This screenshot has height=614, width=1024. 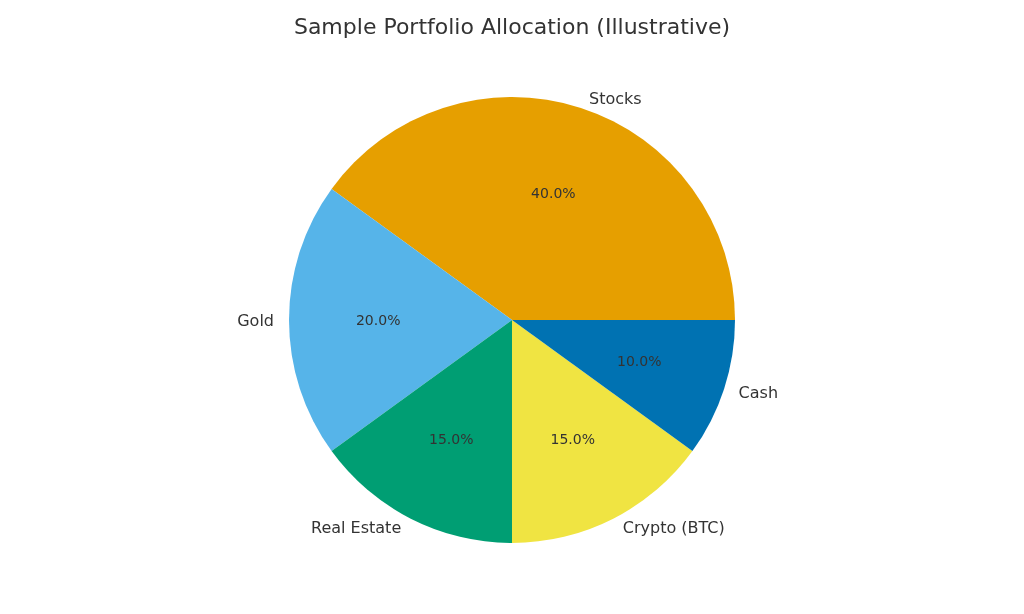 I want to click on chart-title: Sample Portfolio Allocation (Illustrative), so click(x=512, y=26).